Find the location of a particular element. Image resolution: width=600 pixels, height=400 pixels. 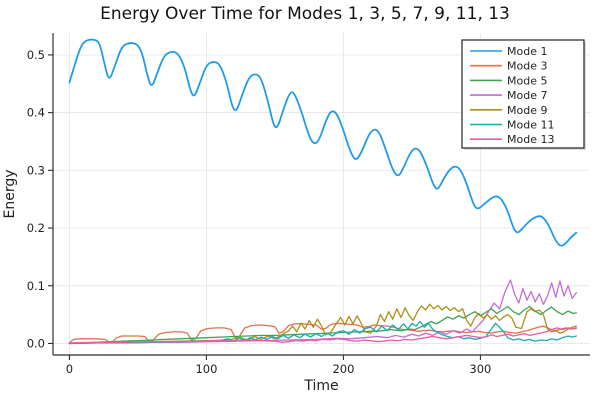

y-tick-label: 0.1 is located at coordinates (36, 286).